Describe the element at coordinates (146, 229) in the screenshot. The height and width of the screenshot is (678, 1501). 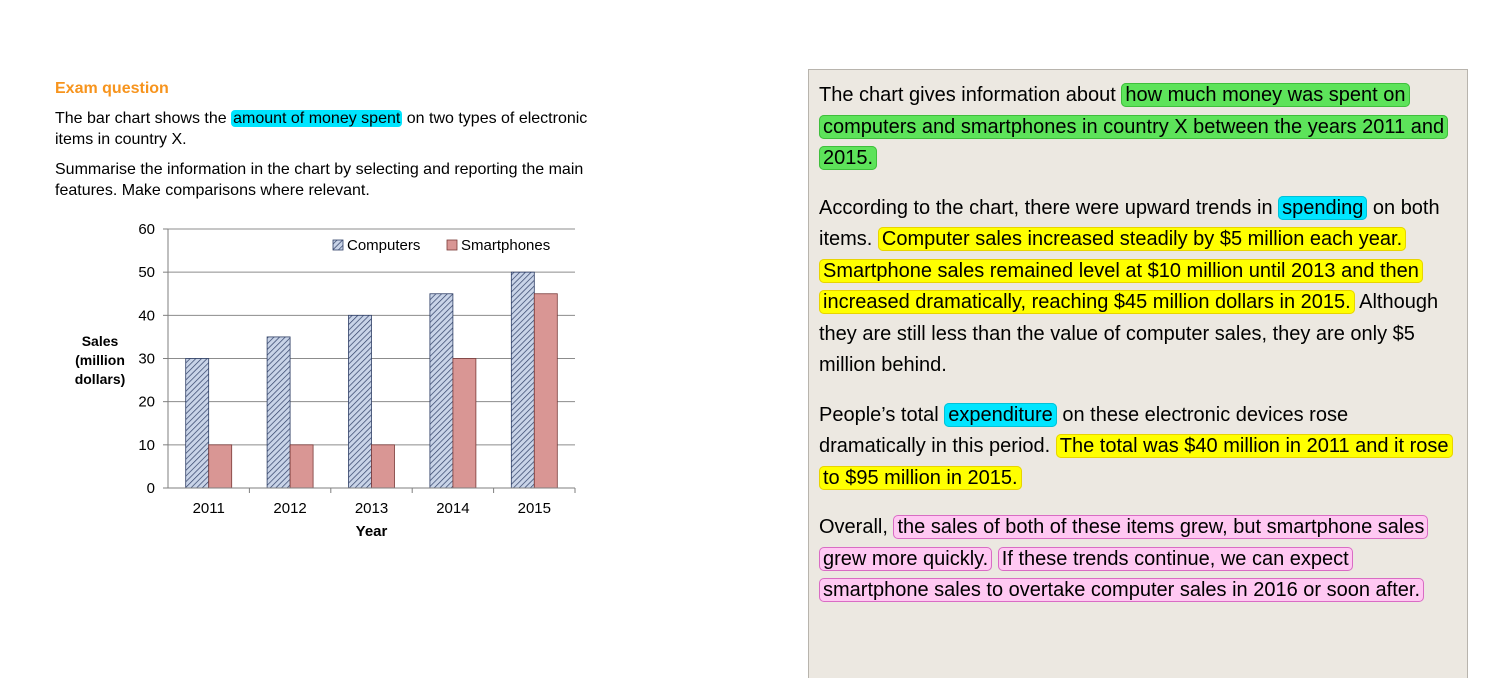
I see `y-tick-label: 60` at that location.